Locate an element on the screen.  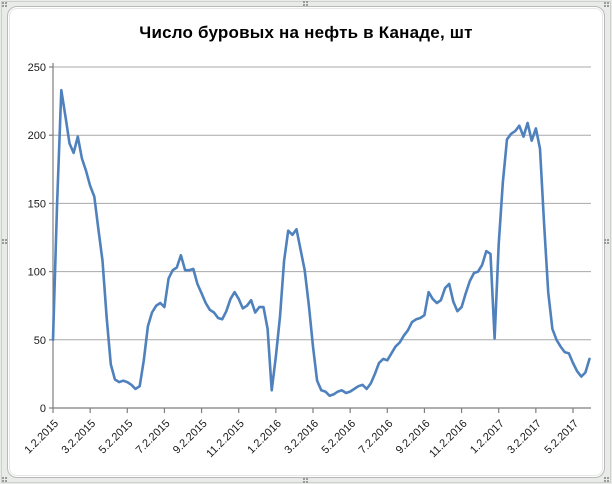
y-tick-label: 100 is located at coordinates (37, 273).